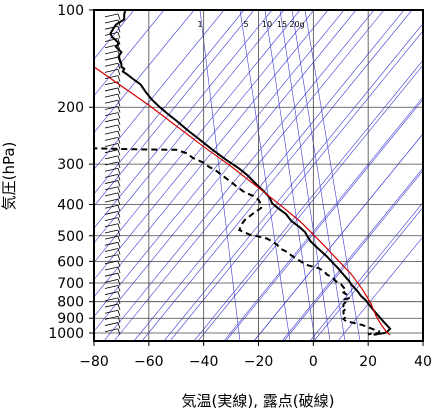  What do you see at coordinates (70, 237) in the screenshot?
I see `y-tick-label: 500` at bounding box center [70, 237].